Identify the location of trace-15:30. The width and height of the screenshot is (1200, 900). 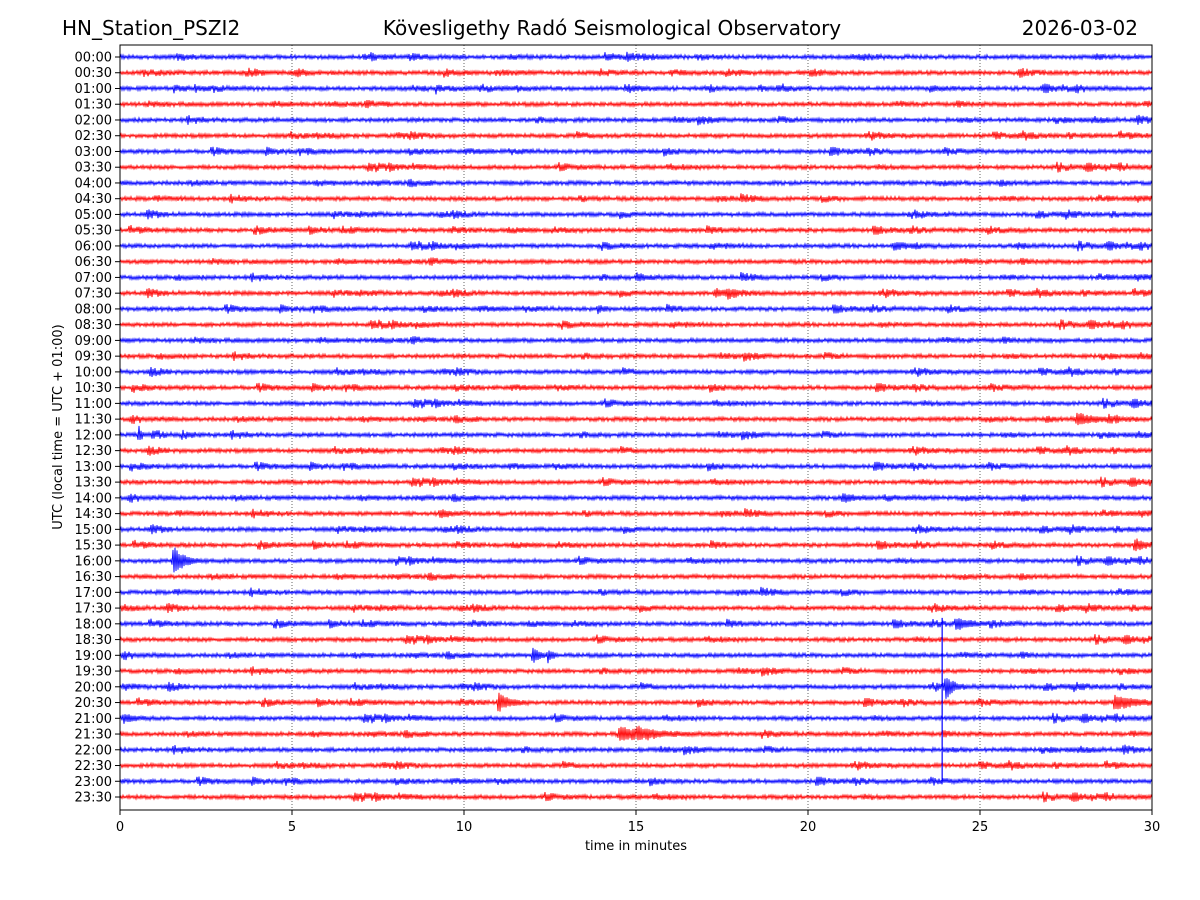
(636, 545).